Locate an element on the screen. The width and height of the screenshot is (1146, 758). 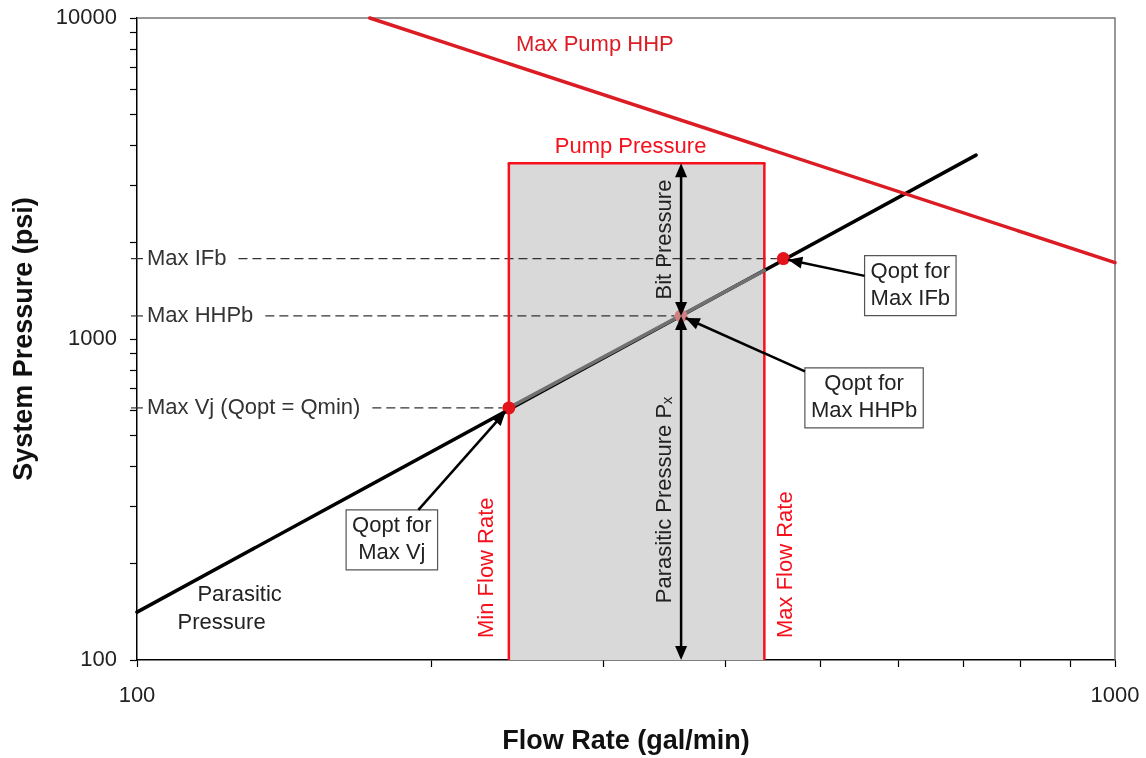
ref-line-label: Max HHPb is located at coordinates (200, 314).